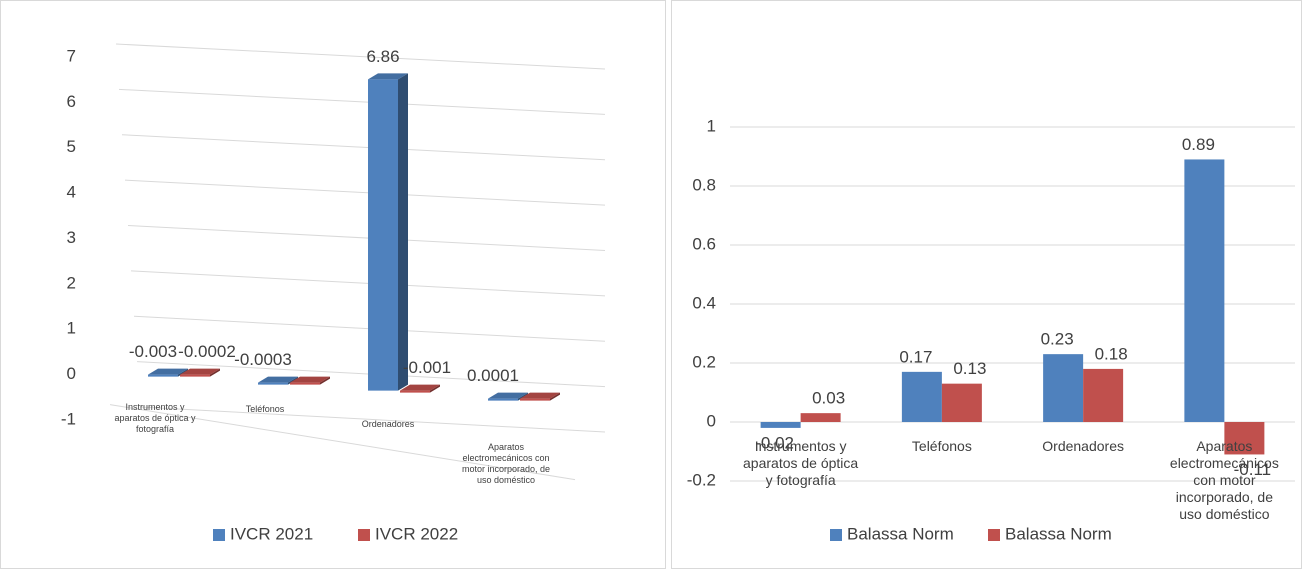 This screenshot has height=575, width=1303. What do you see at coordinates (704, 361) in the screenshot?
I see `y-tick-label: 0.2` at bounding box center [704, 361].